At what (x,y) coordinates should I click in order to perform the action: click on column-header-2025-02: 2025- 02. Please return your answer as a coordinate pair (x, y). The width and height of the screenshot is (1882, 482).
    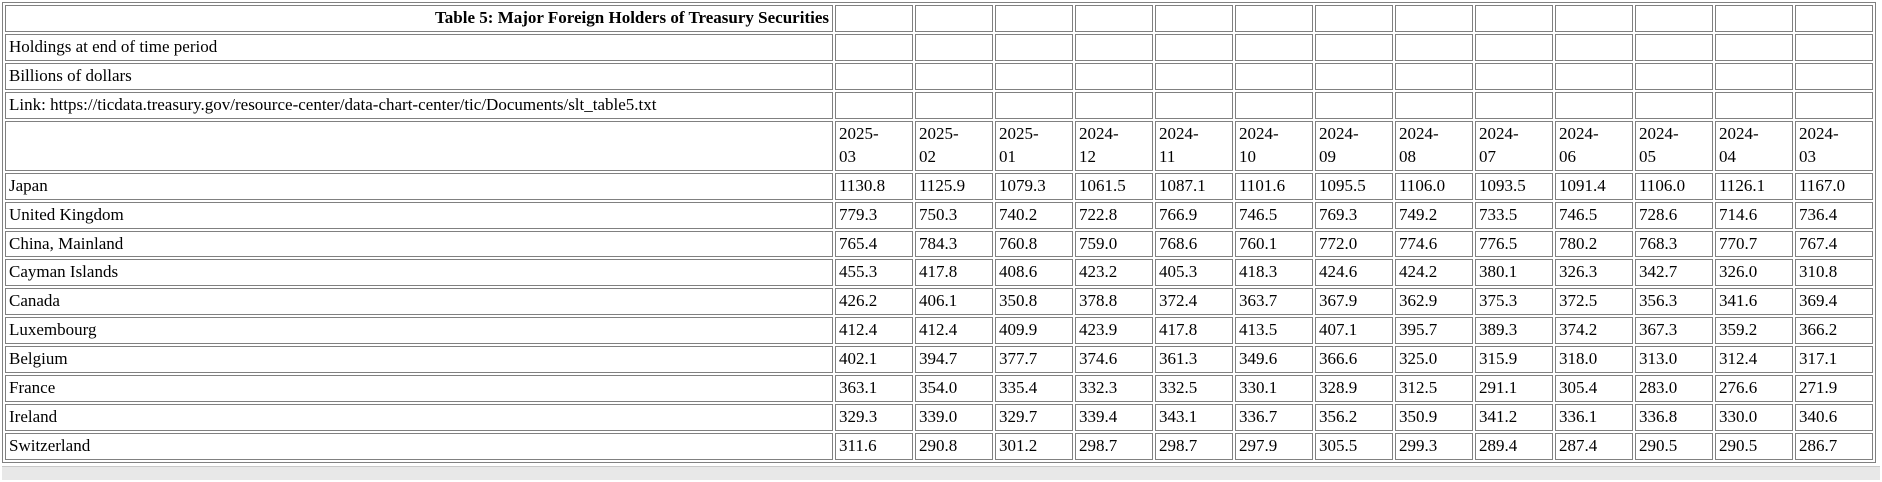
    Looking at the image, I should click on (954, 145).